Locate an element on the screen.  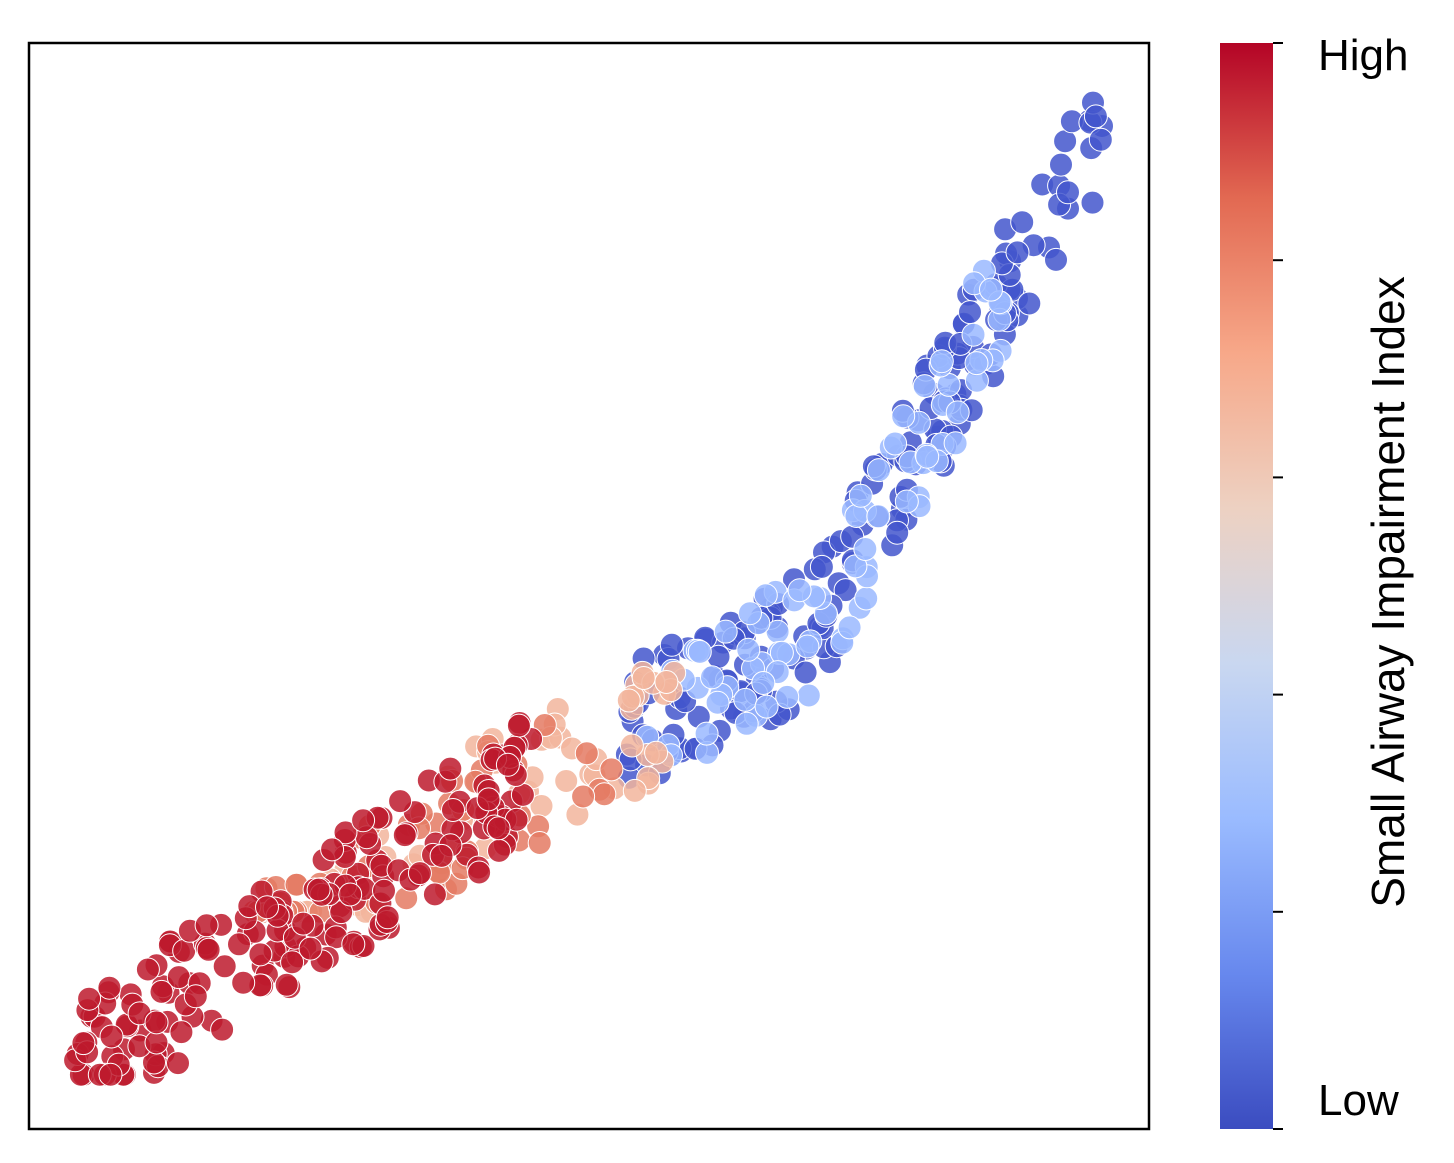
colorbar-ticks is located at coordinates (1278, 586).